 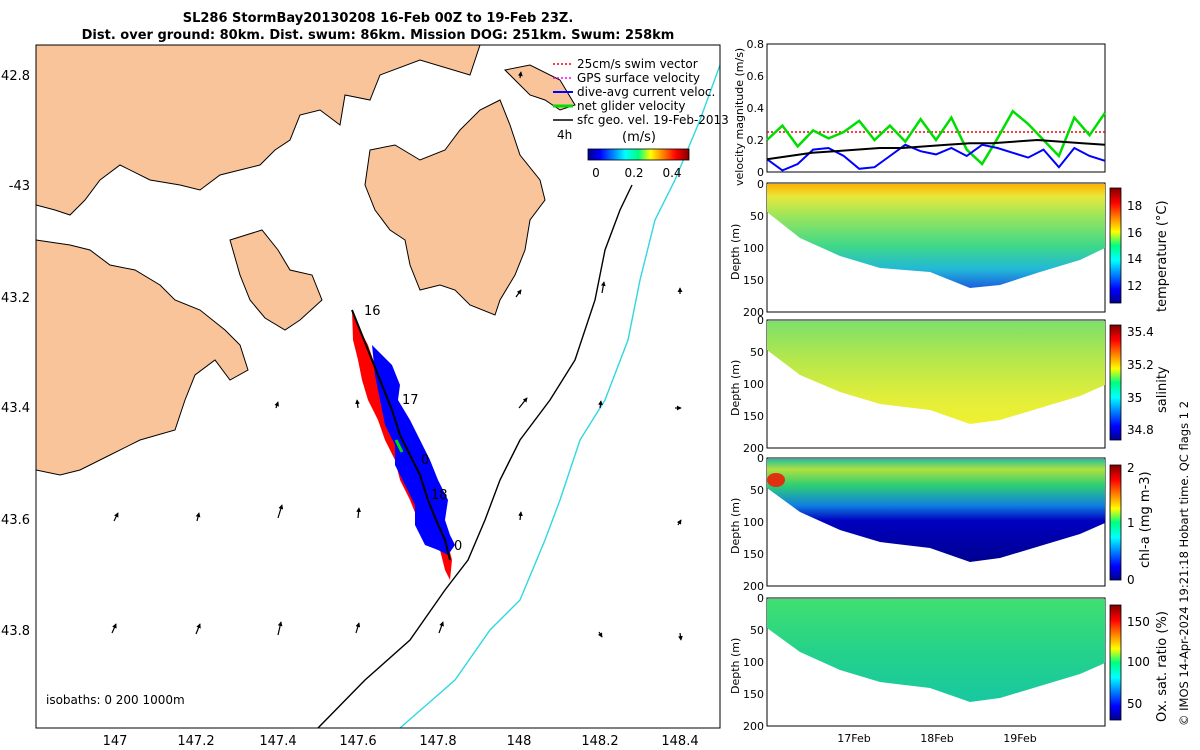 What do you see at coordinates (735, 252) in the screenshot?
I see `temperature-ylabel: Depth (m)` at bounding box center [735, 252].